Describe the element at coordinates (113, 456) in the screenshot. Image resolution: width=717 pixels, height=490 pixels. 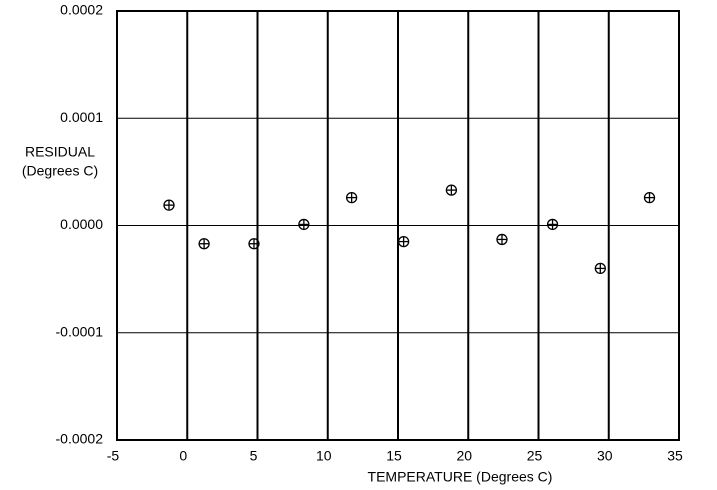
I see `x-tick-label: -5` at that location.